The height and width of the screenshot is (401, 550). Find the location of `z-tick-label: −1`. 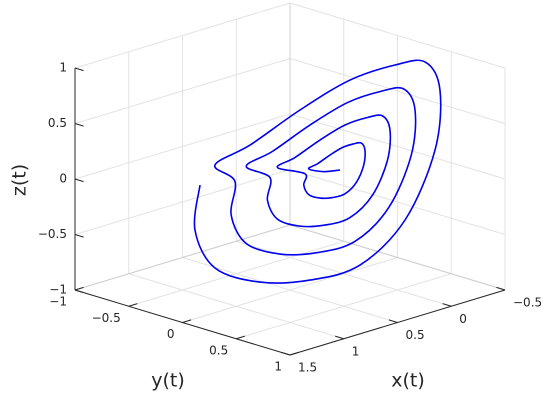

z-tick-label: −1 is located at coordinates (58, 290).